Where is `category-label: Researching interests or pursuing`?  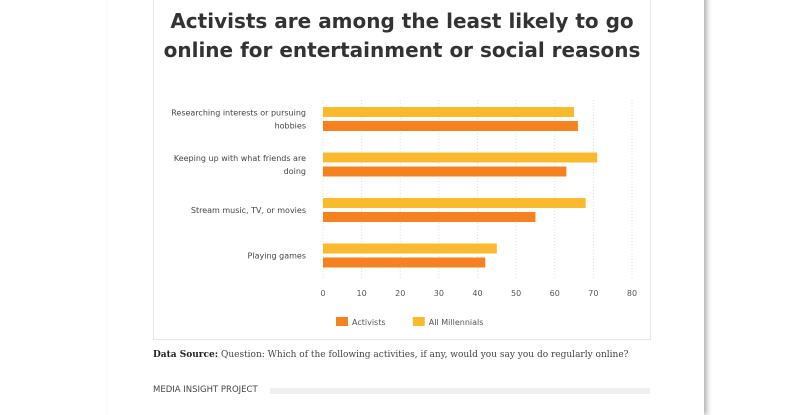
category-label: Researching interests or pursuing is located at coordinates (238, 113).